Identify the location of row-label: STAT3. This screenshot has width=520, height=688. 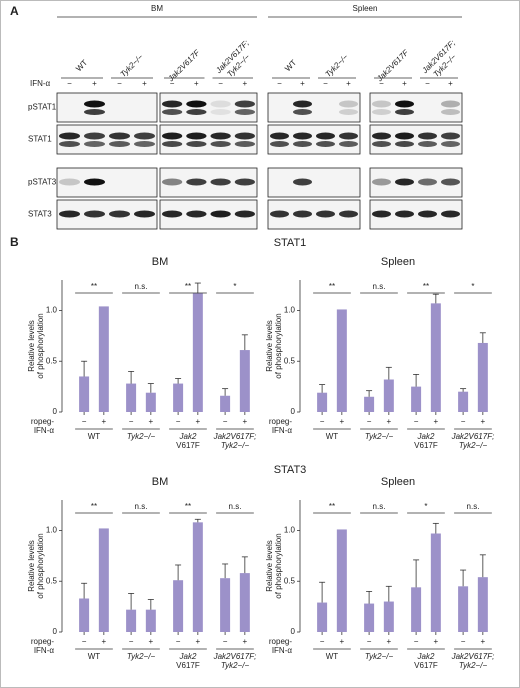
(40, 214).